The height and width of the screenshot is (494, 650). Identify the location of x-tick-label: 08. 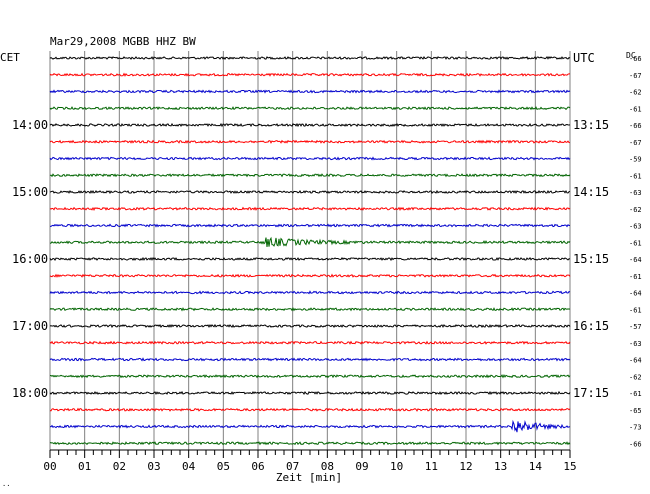
(327, 466).